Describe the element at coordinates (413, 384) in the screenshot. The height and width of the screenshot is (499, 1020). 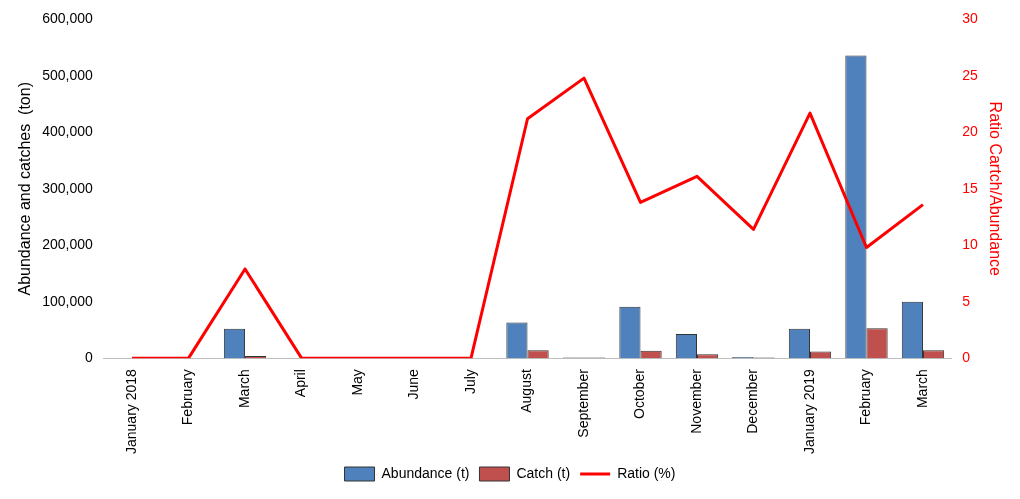
I see `x-tick-label: June` at that location.